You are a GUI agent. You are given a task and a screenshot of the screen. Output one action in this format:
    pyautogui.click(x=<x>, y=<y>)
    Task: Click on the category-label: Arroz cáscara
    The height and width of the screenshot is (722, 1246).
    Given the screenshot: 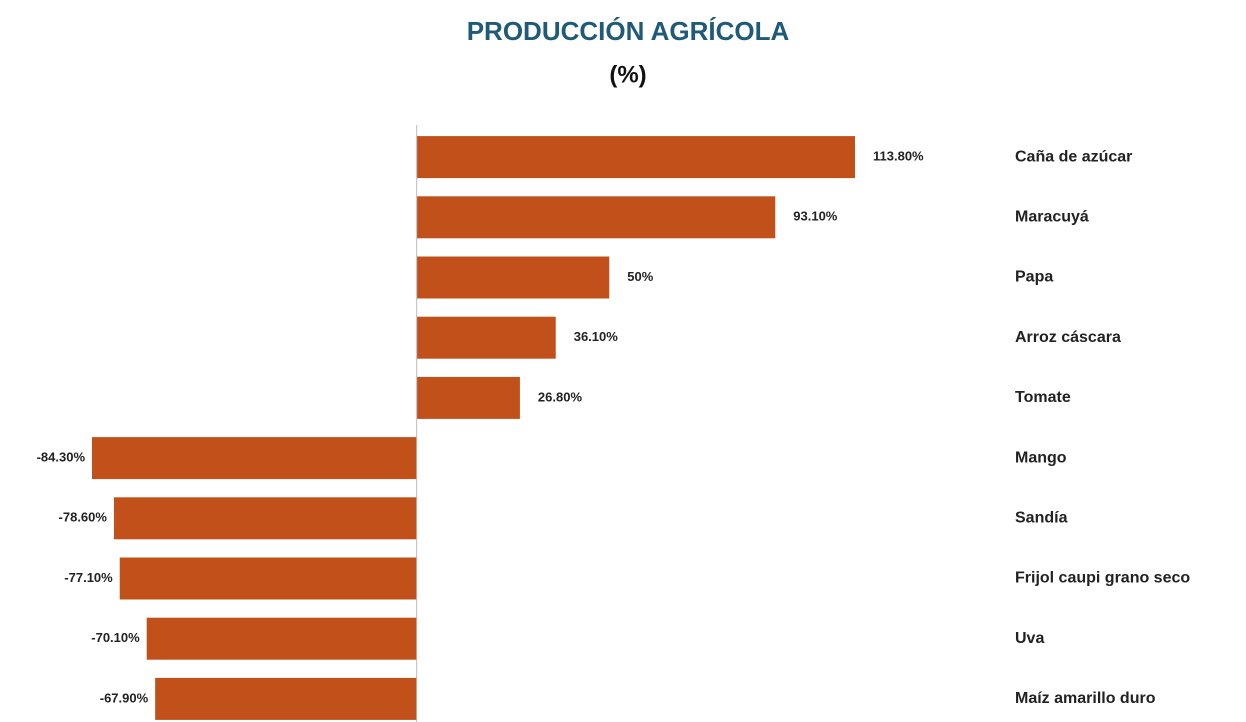 What is the action you would take?
    pyautogui.click(x=1068, y=337)
    